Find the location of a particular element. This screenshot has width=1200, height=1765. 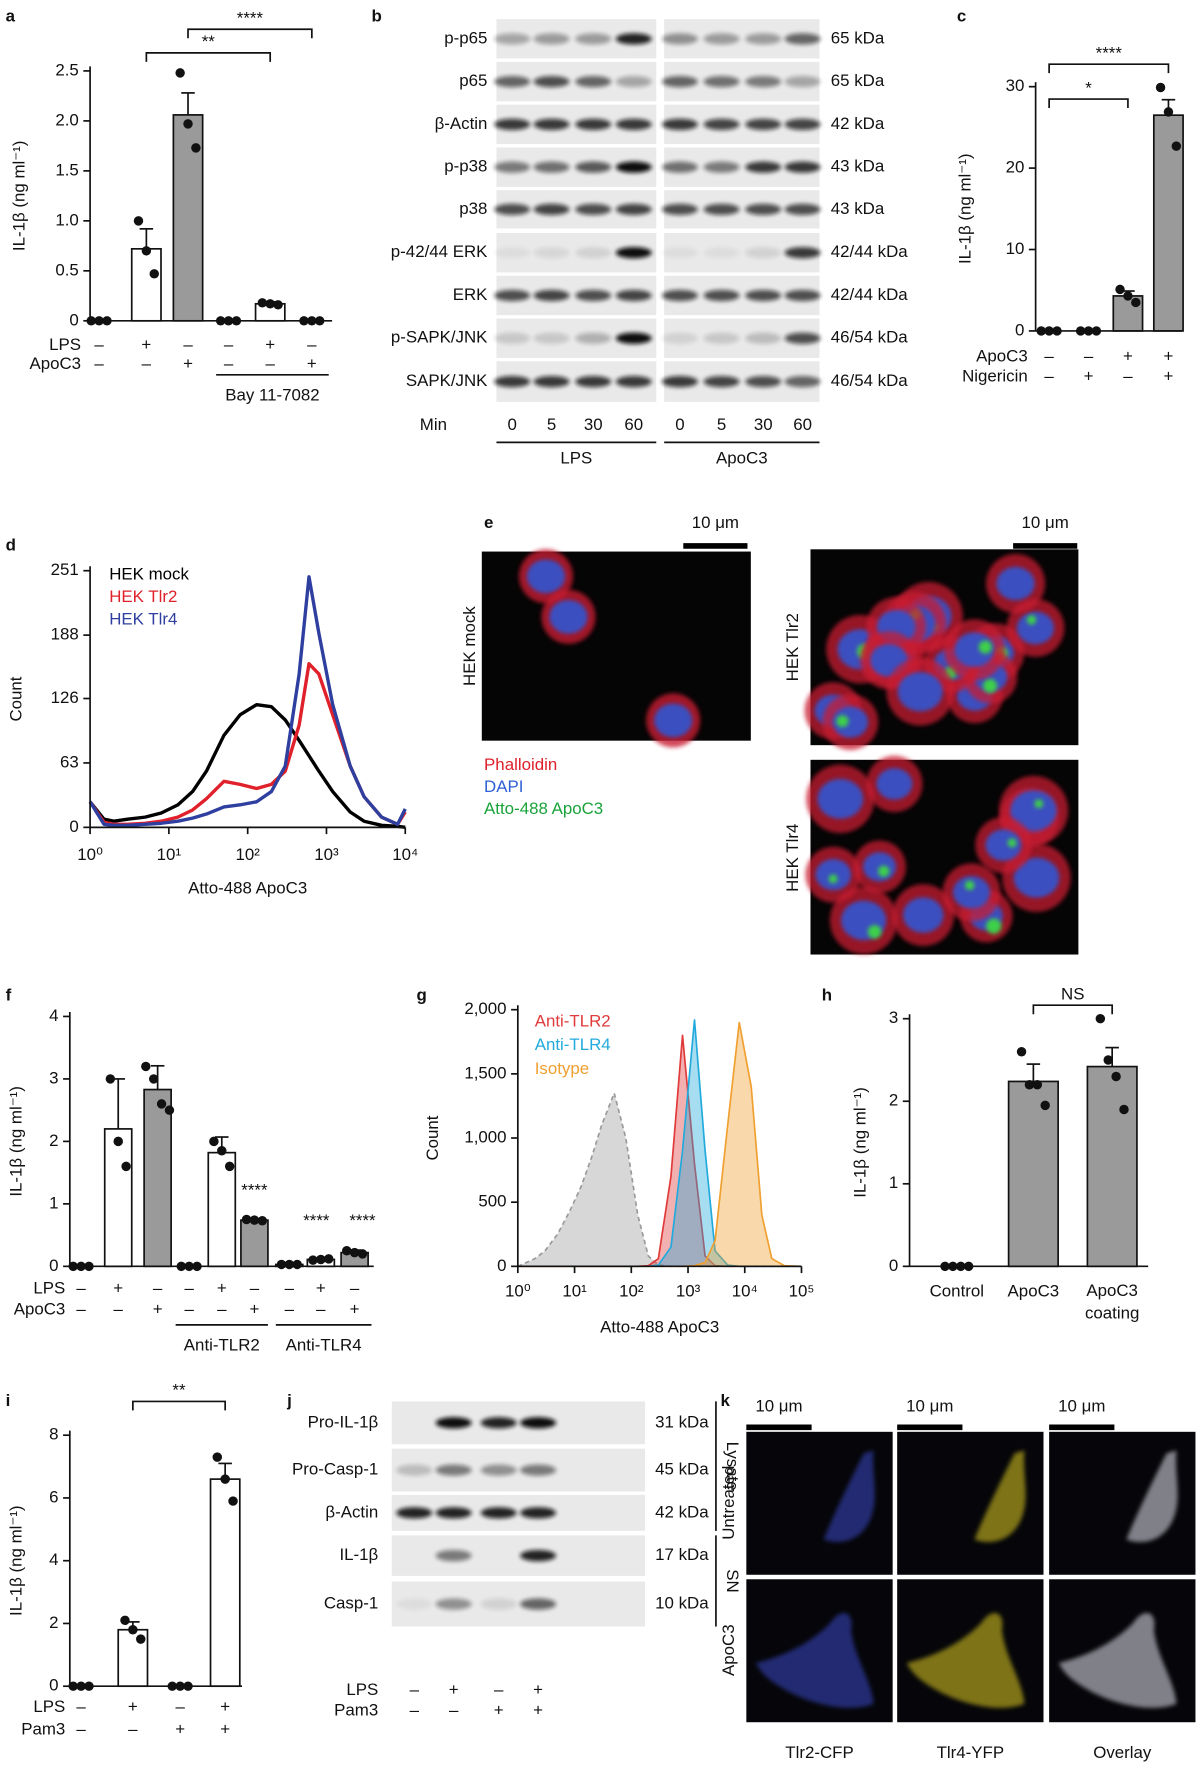

y-tick-label: 500 is located at coordinates (492, 1201).